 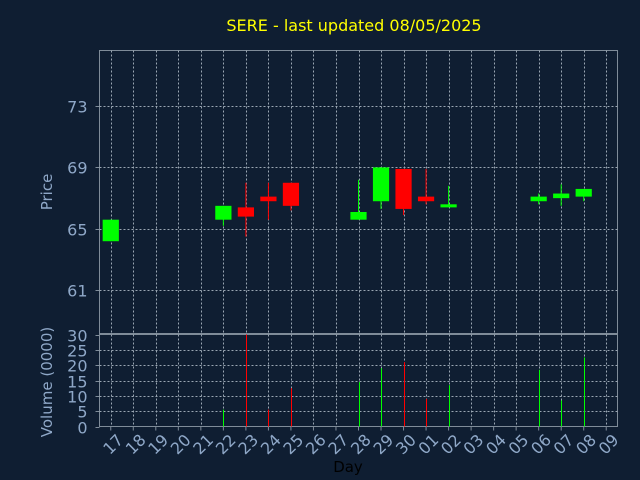 I want to click on price-axis-label: Price, so click(x=47, y=192).